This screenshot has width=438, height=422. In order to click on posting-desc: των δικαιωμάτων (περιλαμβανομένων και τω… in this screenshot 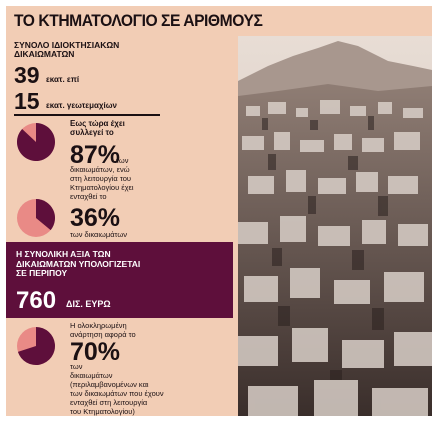, I will do `click(150, 389)`.